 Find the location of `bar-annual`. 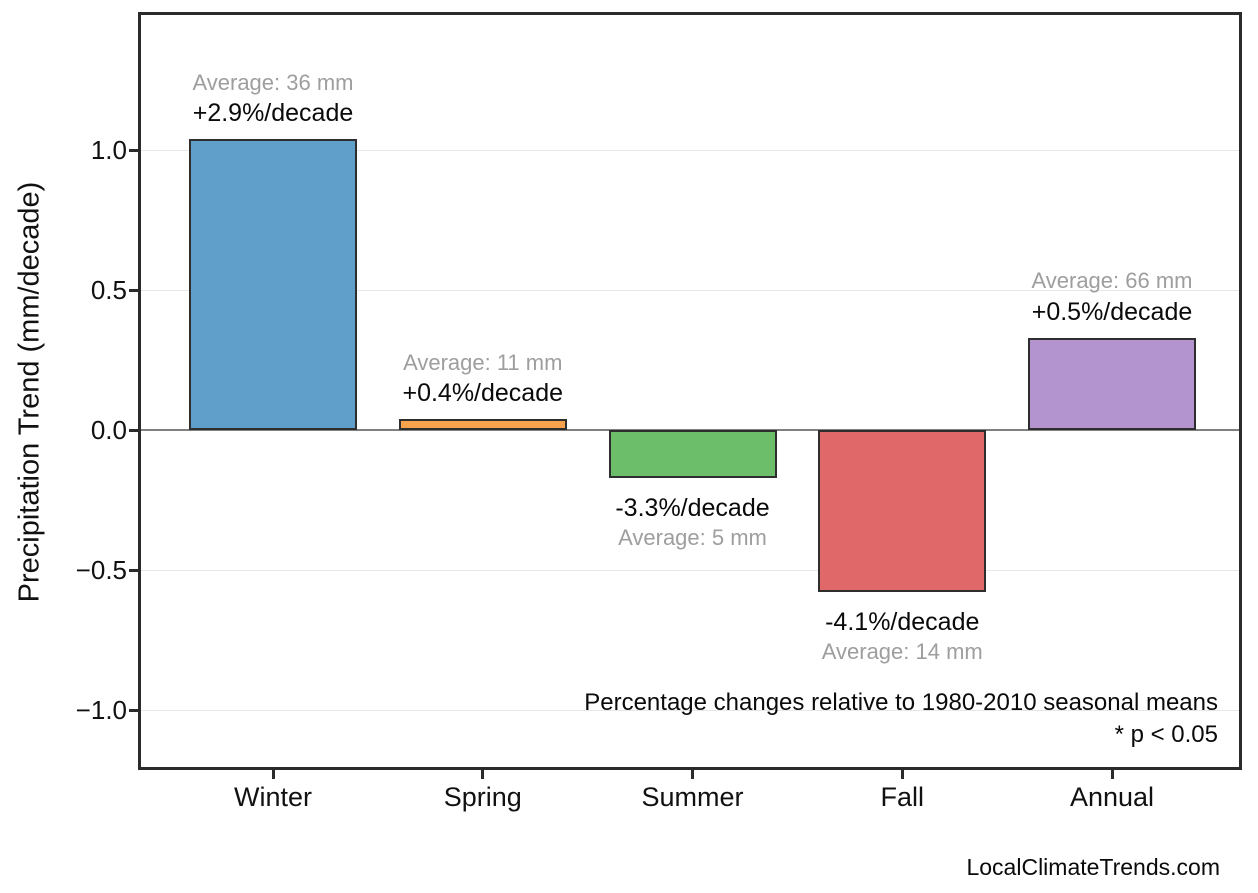

bar-annual is located at coordinates (1112, 383).